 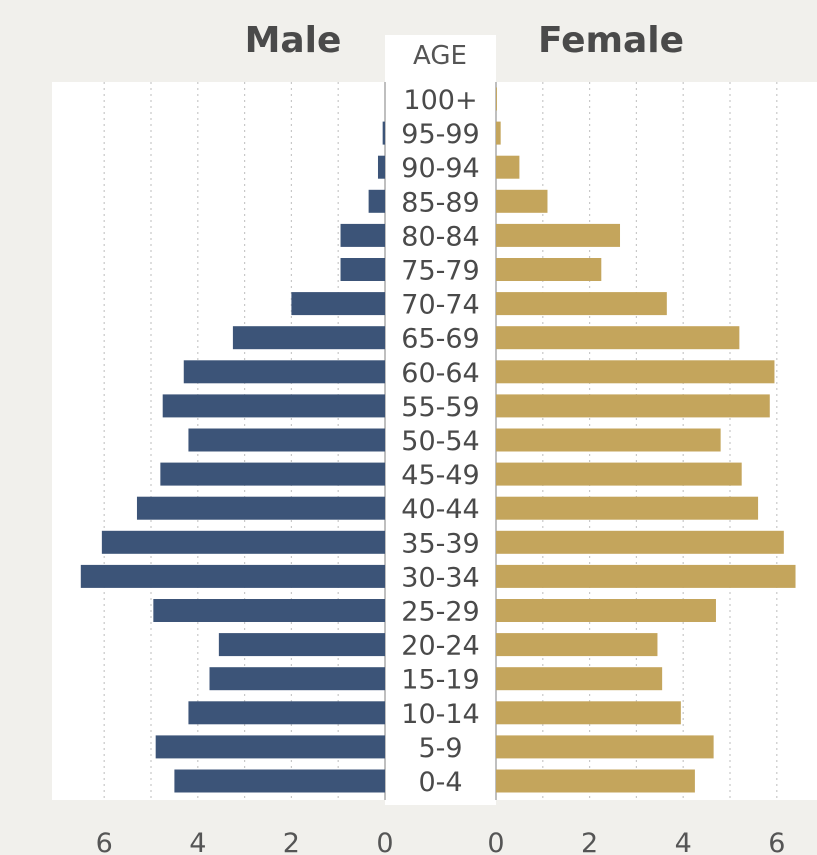 What do you see at coordinates (589, 841) in the screenshot?
I see `female-tick-label: 2` at bounding box center [589, 841].